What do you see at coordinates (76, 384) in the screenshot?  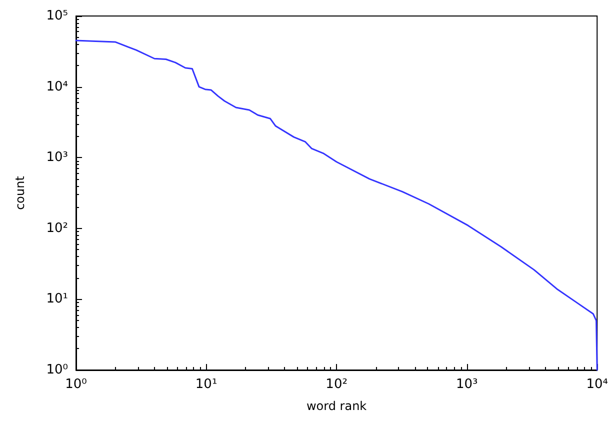 I see `x-tick-label: 10⁰` at bounding box center [76, 384].